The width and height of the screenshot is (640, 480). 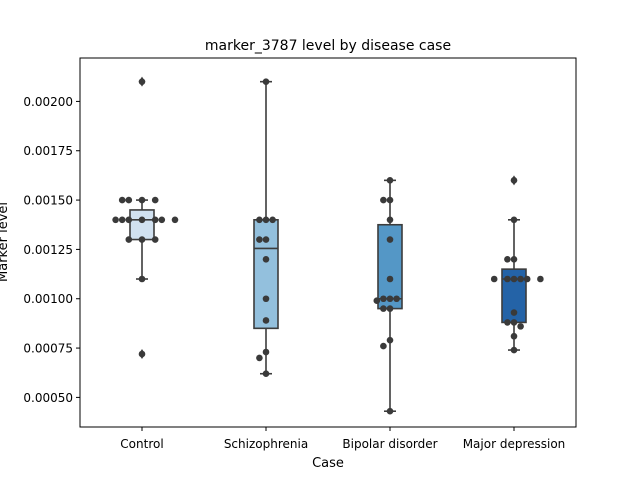 I want to click on y-tick-label: 0.00200, so click(x=48, y=102).